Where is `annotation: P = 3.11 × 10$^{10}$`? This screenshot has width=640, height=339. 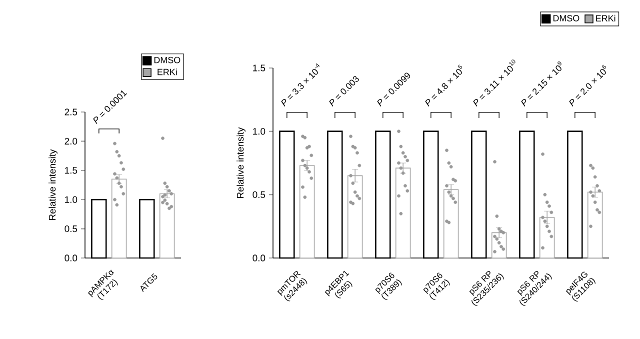 annotation: P = 3.11 × 10$^{10}$ is located at coordinates (494, 83).